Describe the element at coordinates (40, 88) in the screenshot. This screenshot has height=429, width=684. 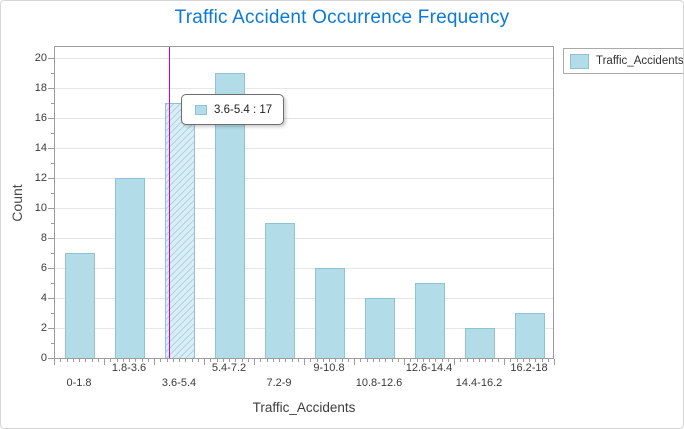
I see `y-tick-label: 18` at that location.